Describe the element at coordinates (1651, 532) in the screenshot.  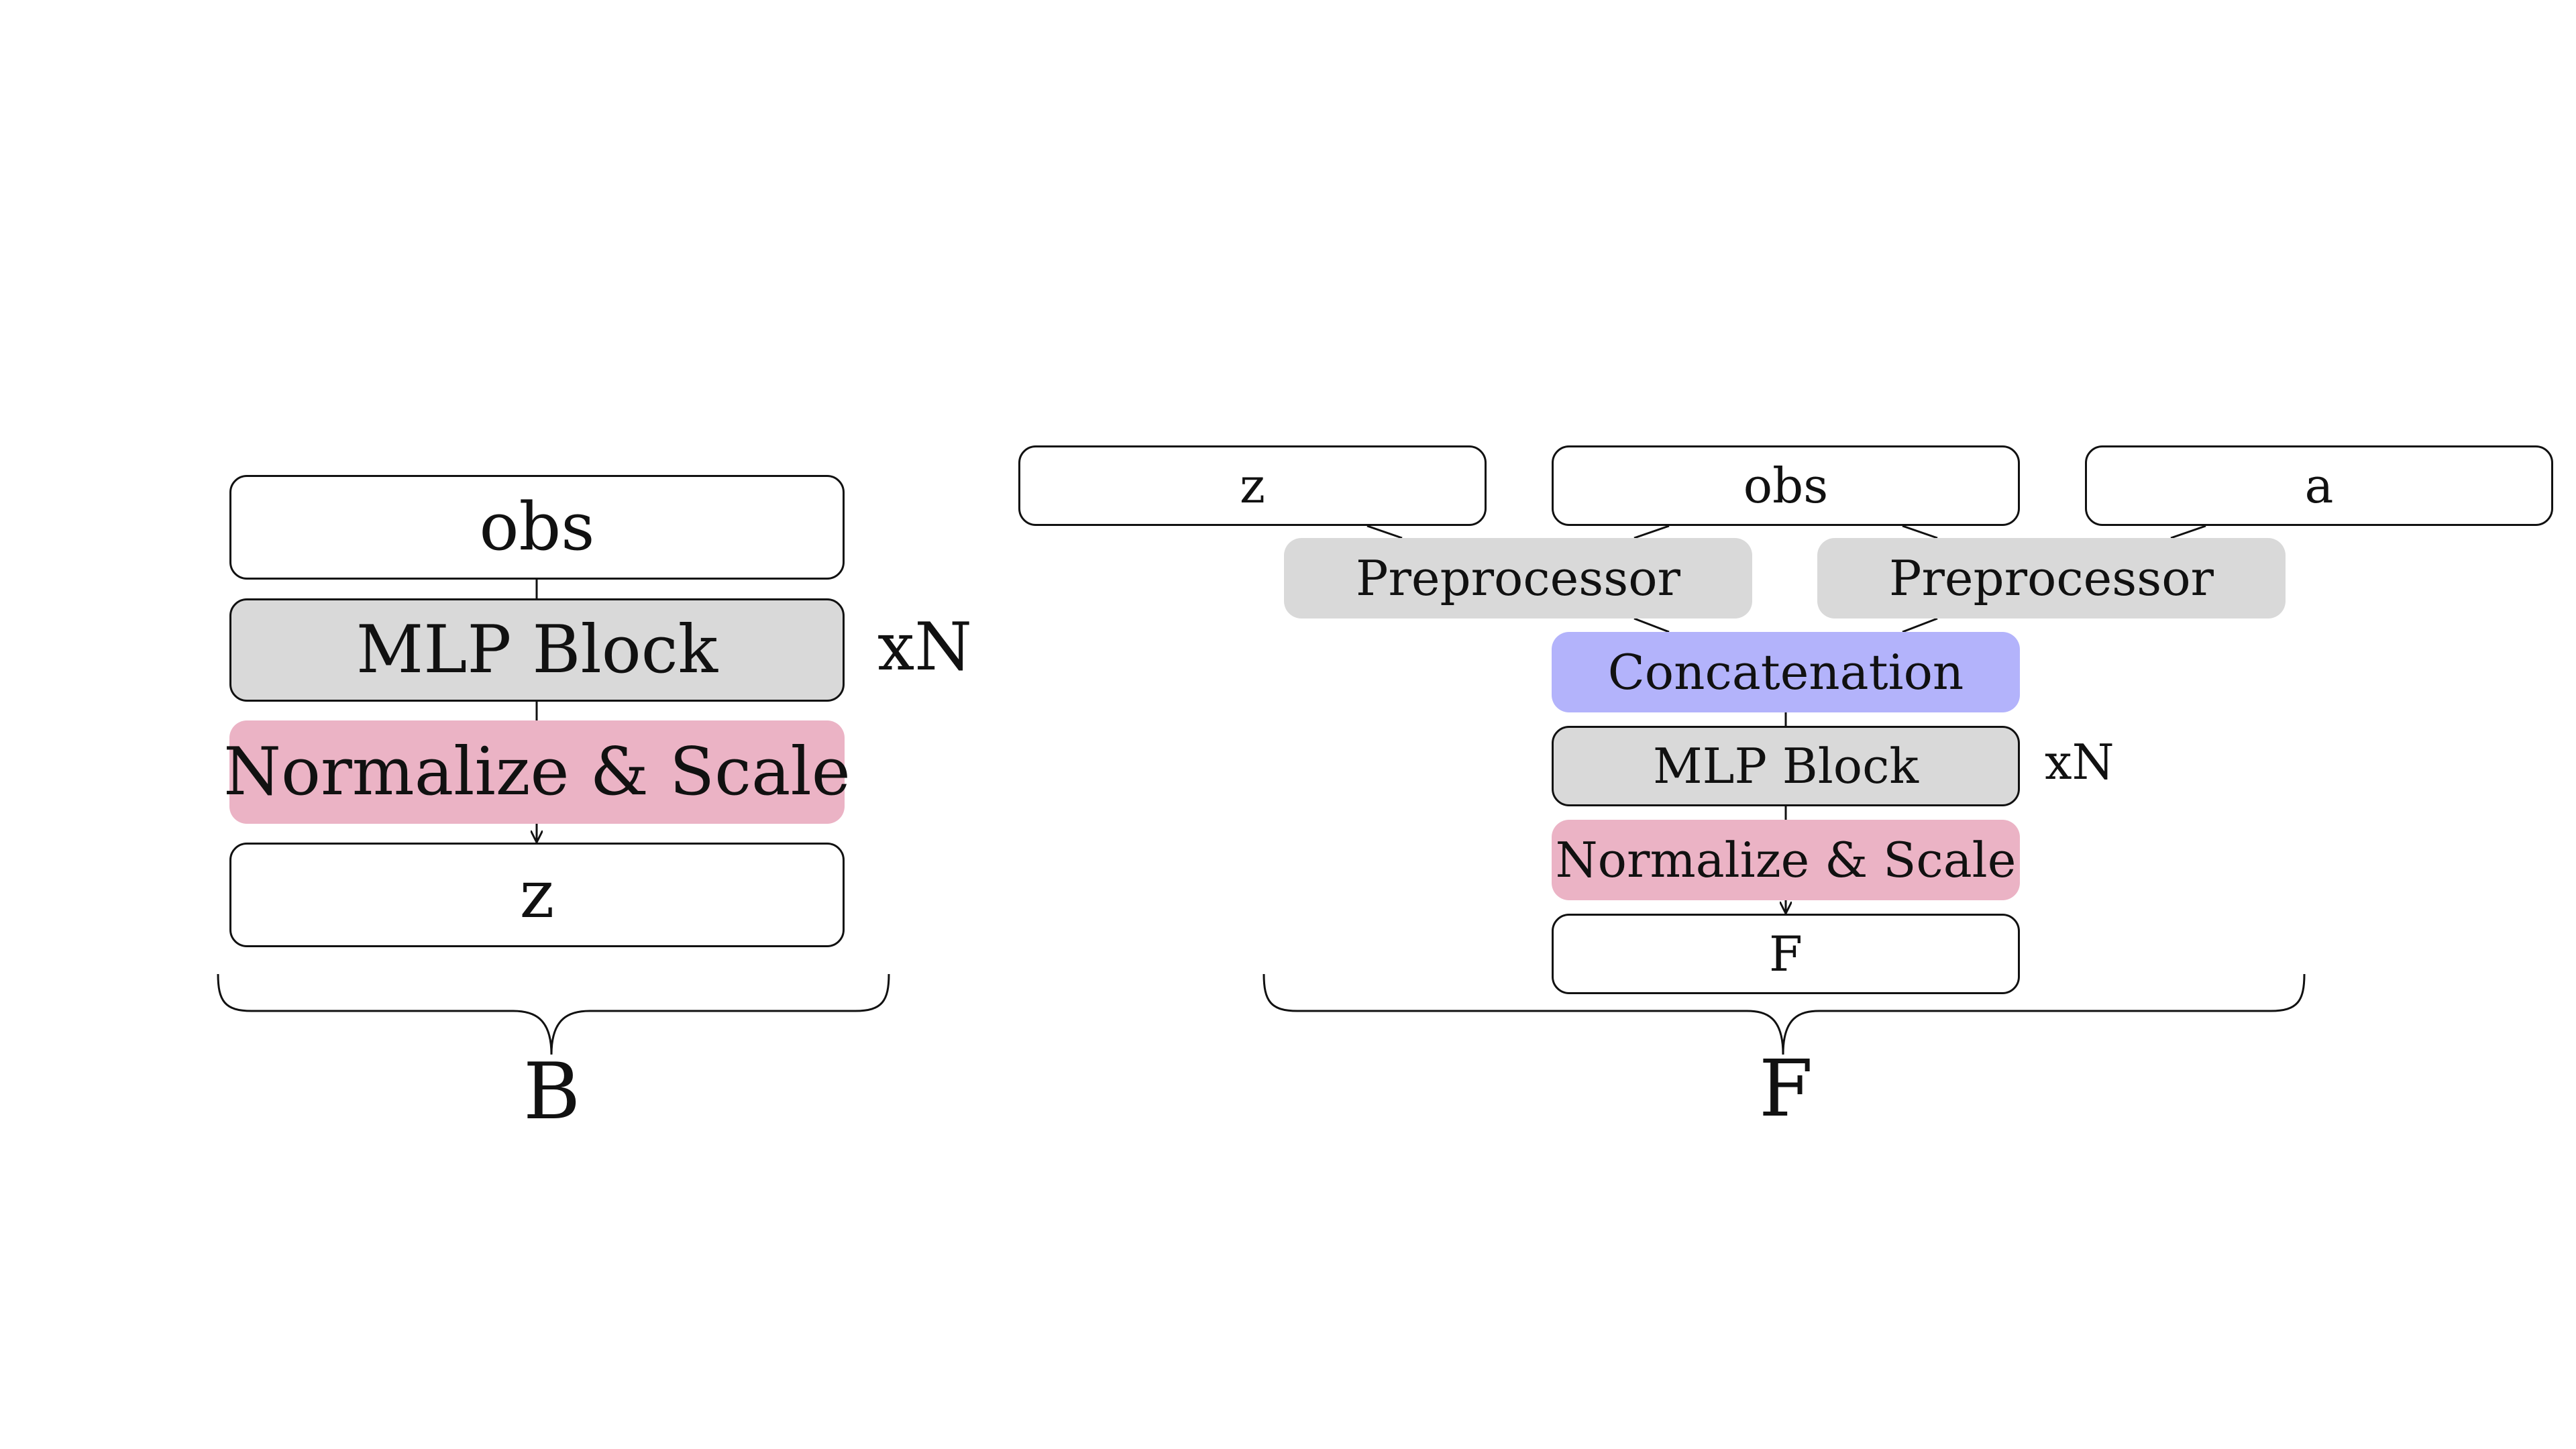
I see `right-connector-obs-pre1` at that location.